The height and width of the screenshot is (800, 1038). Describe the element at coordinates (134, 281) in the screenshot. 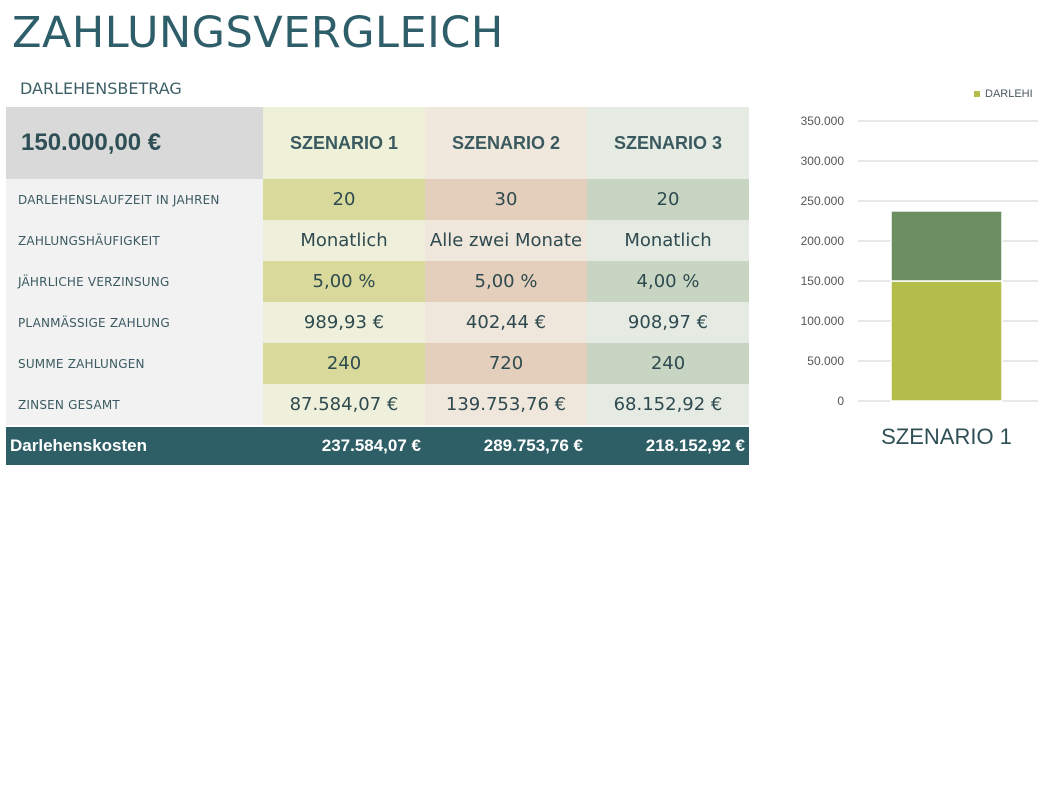

I see `row-label: JÄHRLICHE VERZINSUNG` at that location.